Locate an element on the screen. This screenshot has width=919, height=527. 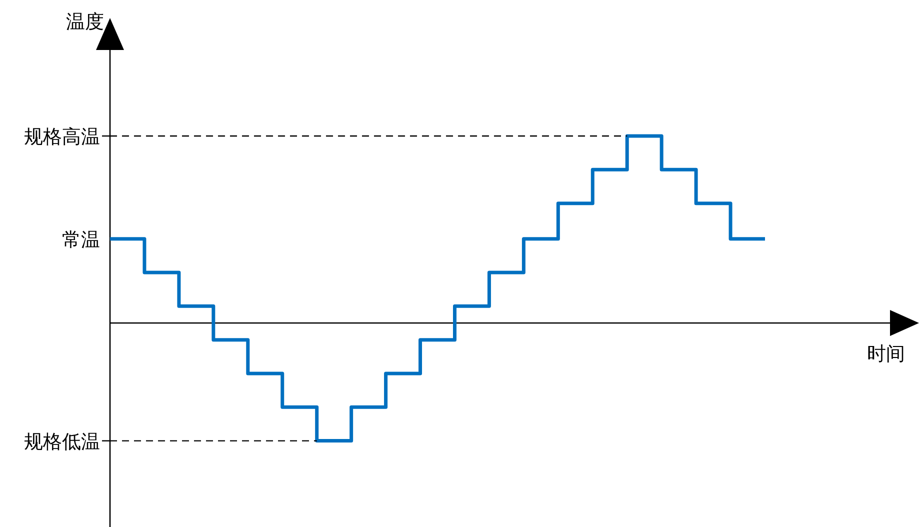
ref-line-label: 规格高温 is located at coordinates (62, 137).